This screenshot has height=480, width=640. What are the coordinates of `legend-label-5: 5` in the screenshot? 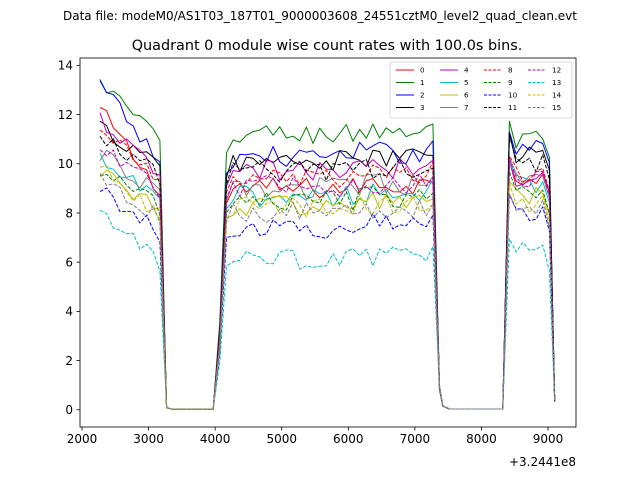 It's located at (466, 82).